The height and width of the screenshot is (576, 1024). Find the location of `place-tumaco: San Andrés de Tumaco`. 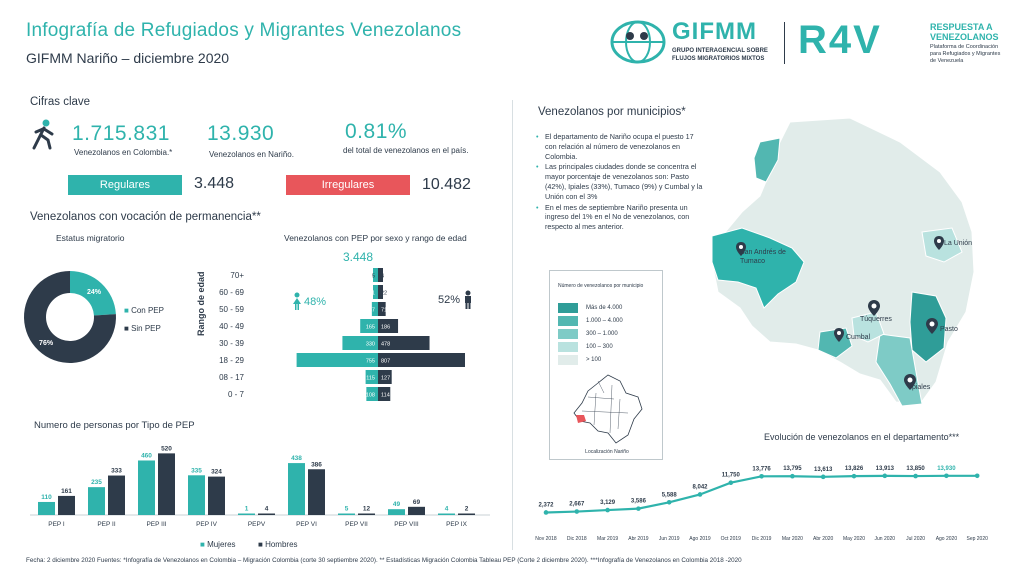

place-tumaco: San Andrés de Tumaco is located at coordinates (763, 257).